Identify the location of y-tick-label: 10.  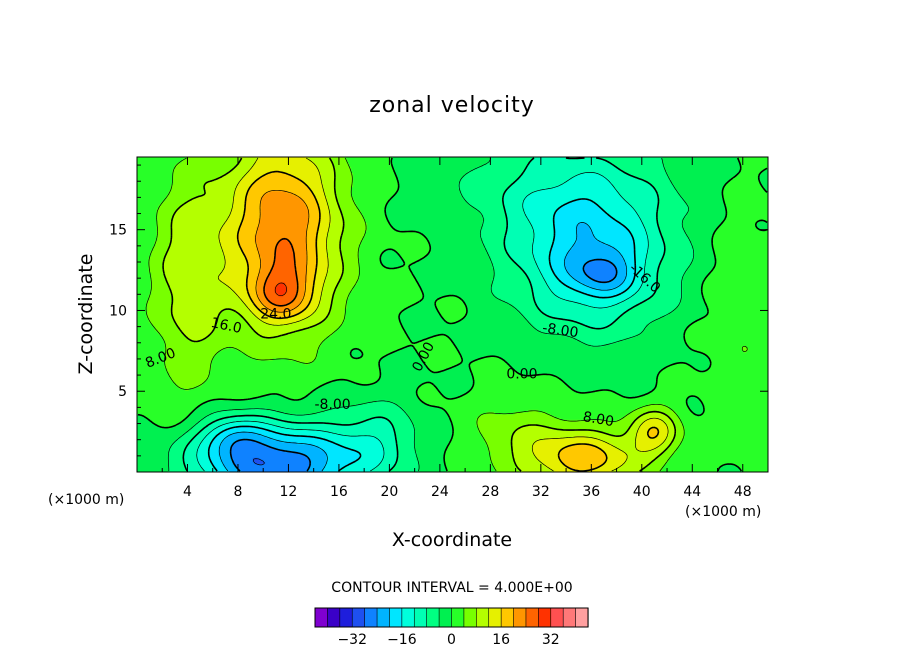
(118, 311).